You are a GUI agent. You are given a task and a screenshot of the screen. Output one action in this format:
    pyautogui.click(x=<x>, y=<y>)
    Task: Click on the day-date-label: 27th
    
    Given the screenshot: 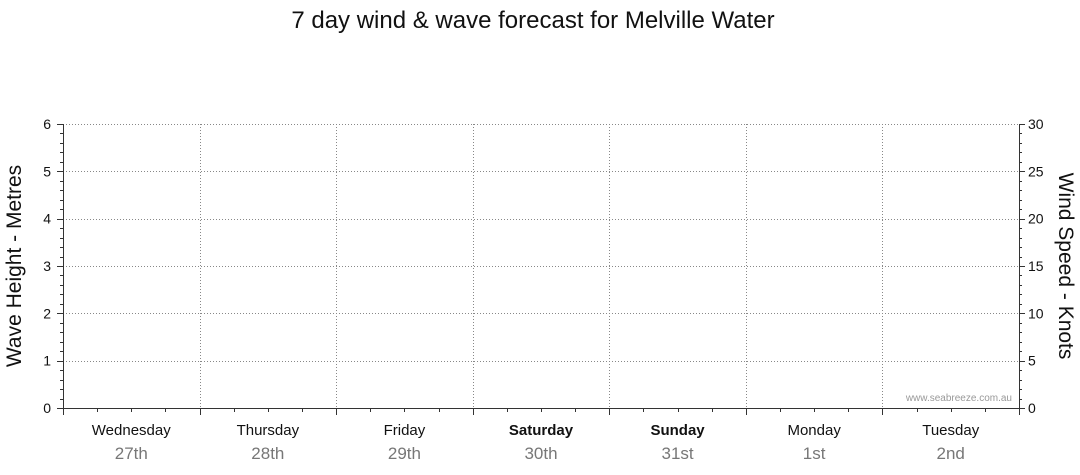 What is the action you would take?
    pyautogui.click(x=131, y=453)
    